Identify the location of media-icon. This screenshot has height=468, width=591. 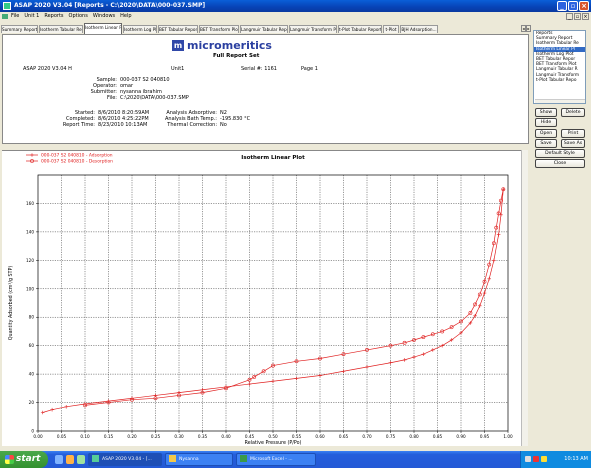
(81, 459).